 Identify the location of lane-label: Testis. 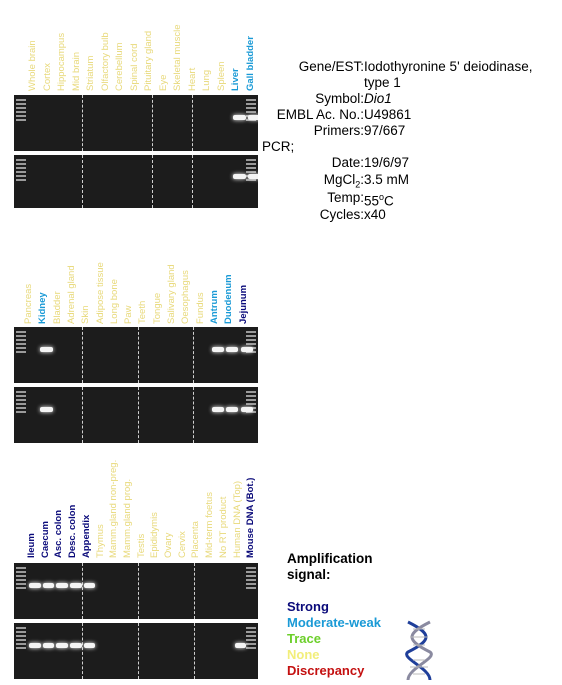
(141, 545).